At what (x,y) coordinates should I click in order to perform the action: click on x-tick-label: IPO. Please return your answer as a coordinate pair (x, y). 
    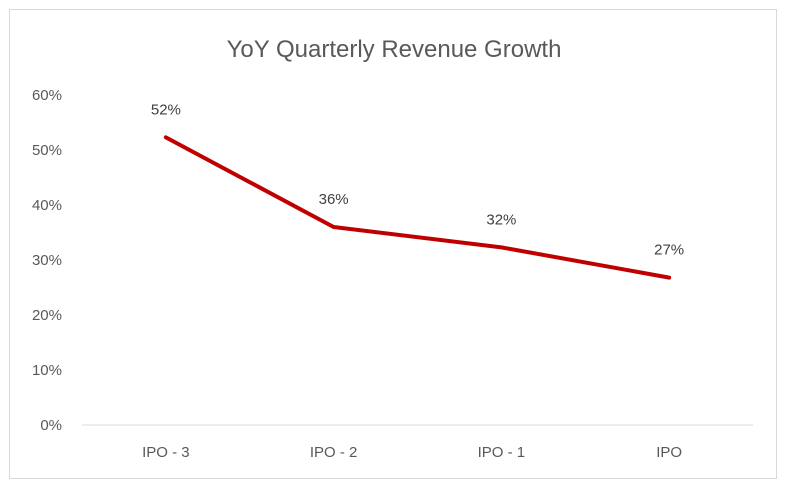
    Looking at the image, I should click on (669, 452).